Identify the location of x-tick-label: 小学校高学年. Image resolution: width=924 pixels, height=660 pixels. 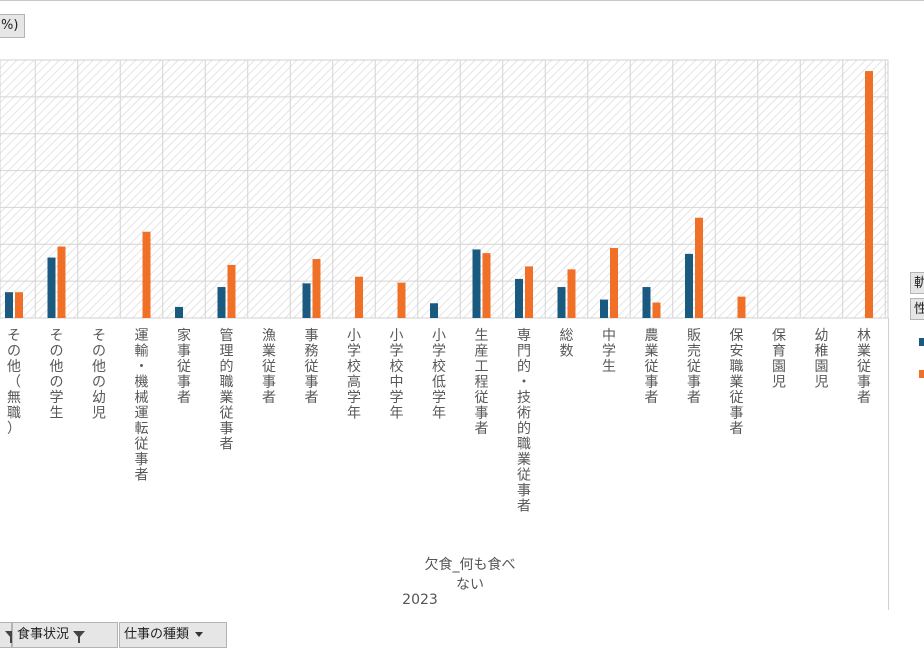
(354, 375).